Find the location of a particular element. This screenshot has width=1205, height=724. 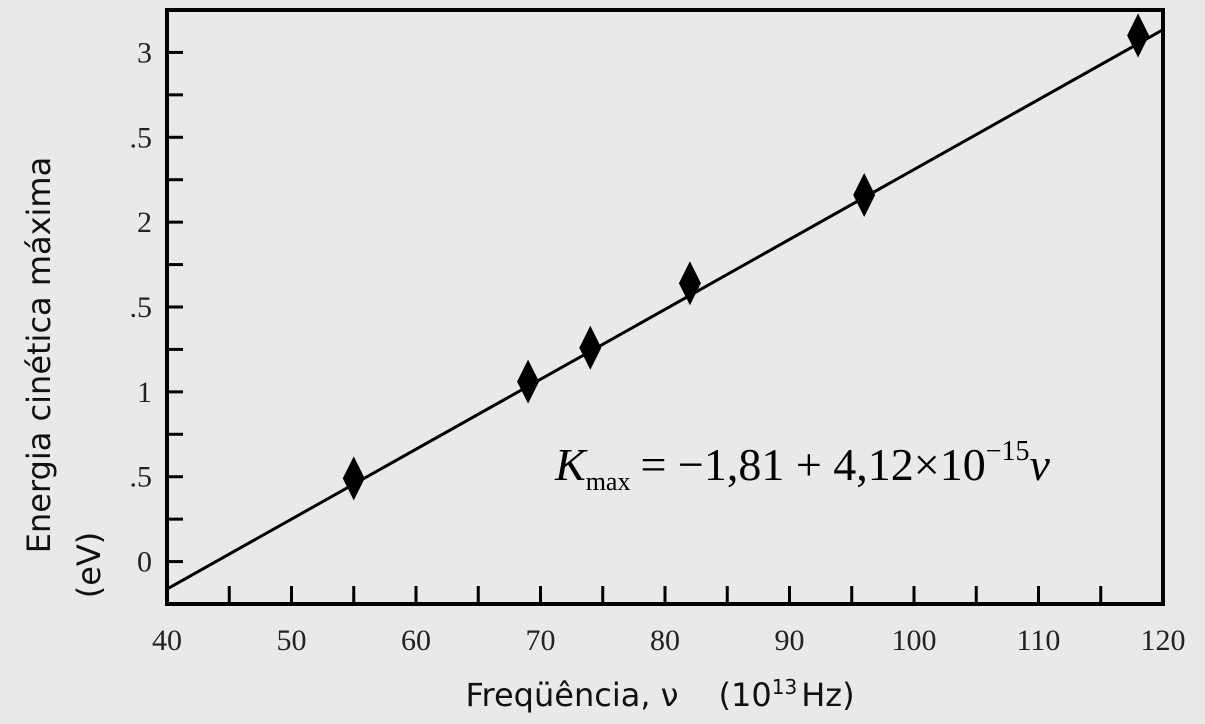

x-label-unit: (10 is located at coordinates (745, 695).